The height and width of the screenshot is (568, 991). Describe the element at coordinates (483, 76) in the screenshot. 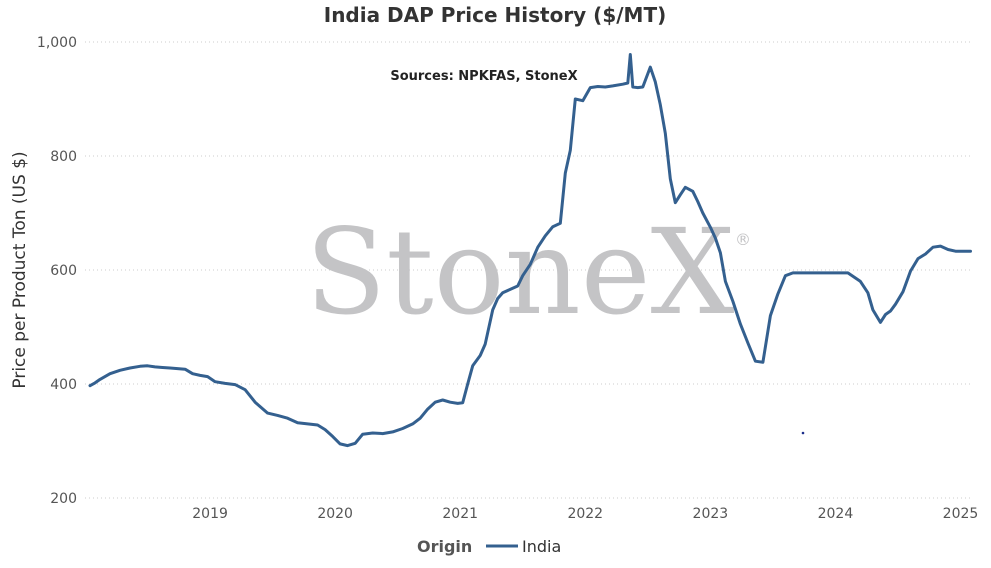

I see `source-note: Sources: NPKFAS, StoneX` at that location.